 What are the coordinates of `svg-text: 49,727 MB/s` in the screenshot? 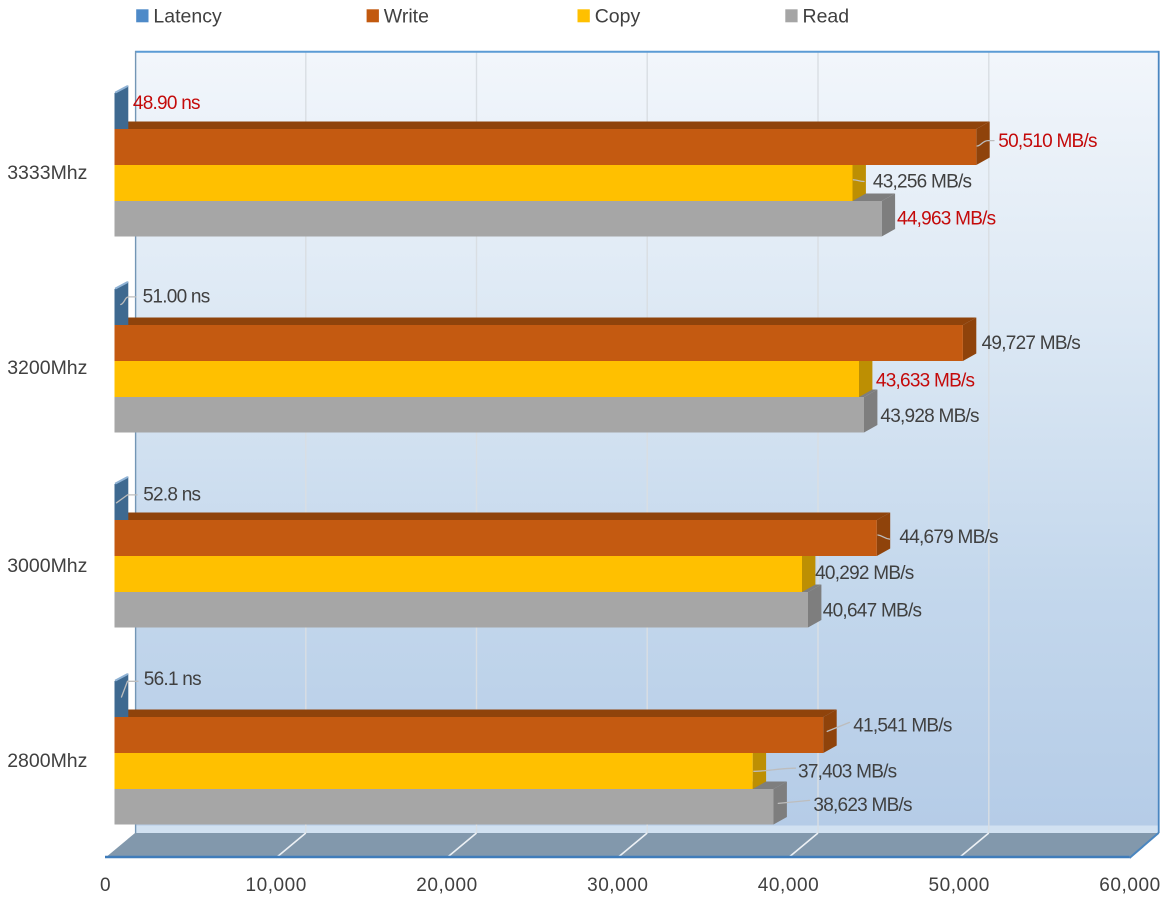 It's located at (1031, 343).